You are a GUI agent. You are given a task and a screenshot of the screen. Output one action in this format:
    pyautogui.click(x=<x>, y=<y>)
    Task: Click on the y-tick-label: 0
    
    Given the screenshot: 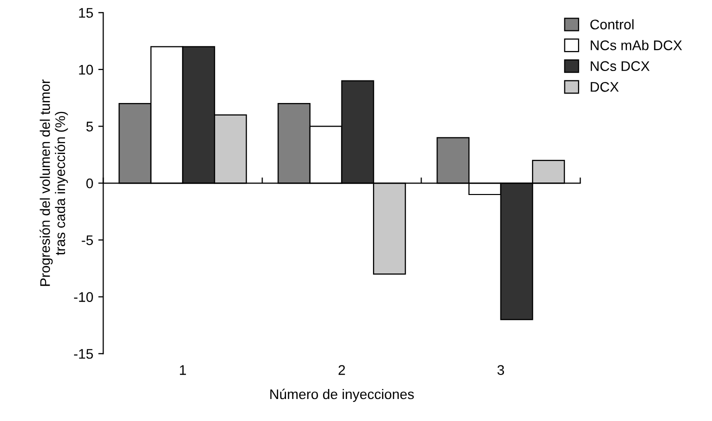 What is the action you would take?
    pyautogui.click(x=89, y=183)
    